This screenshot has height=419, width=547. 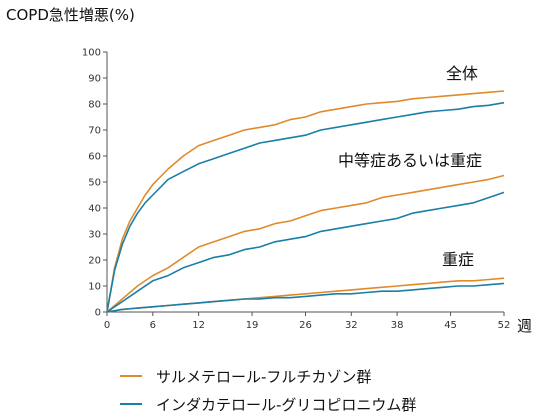 I want to click on series-line-g2-s1, so click(x=305, y=297).